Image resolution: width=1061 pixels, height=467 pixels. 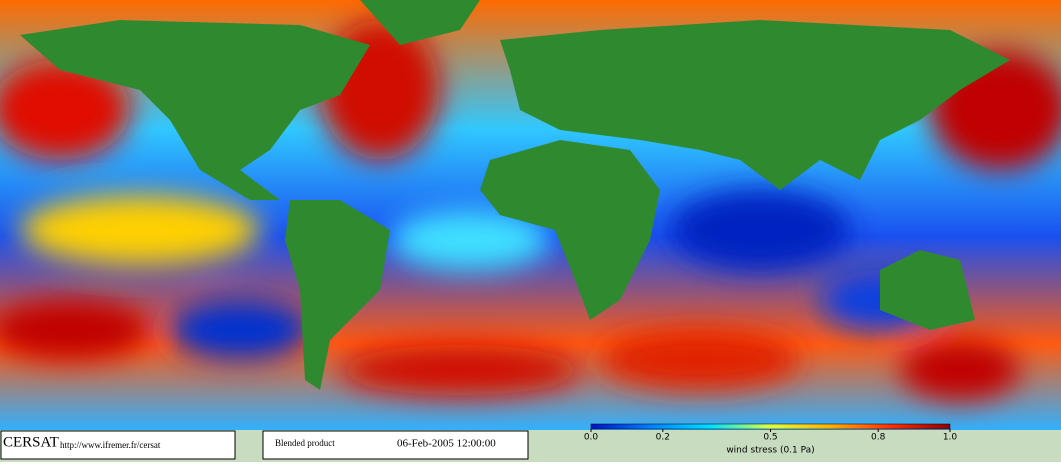 What do you see at coordinates (950, 438) in the screenshot?
I see `tick-label: 1.0` at bounding box center [950, 438].